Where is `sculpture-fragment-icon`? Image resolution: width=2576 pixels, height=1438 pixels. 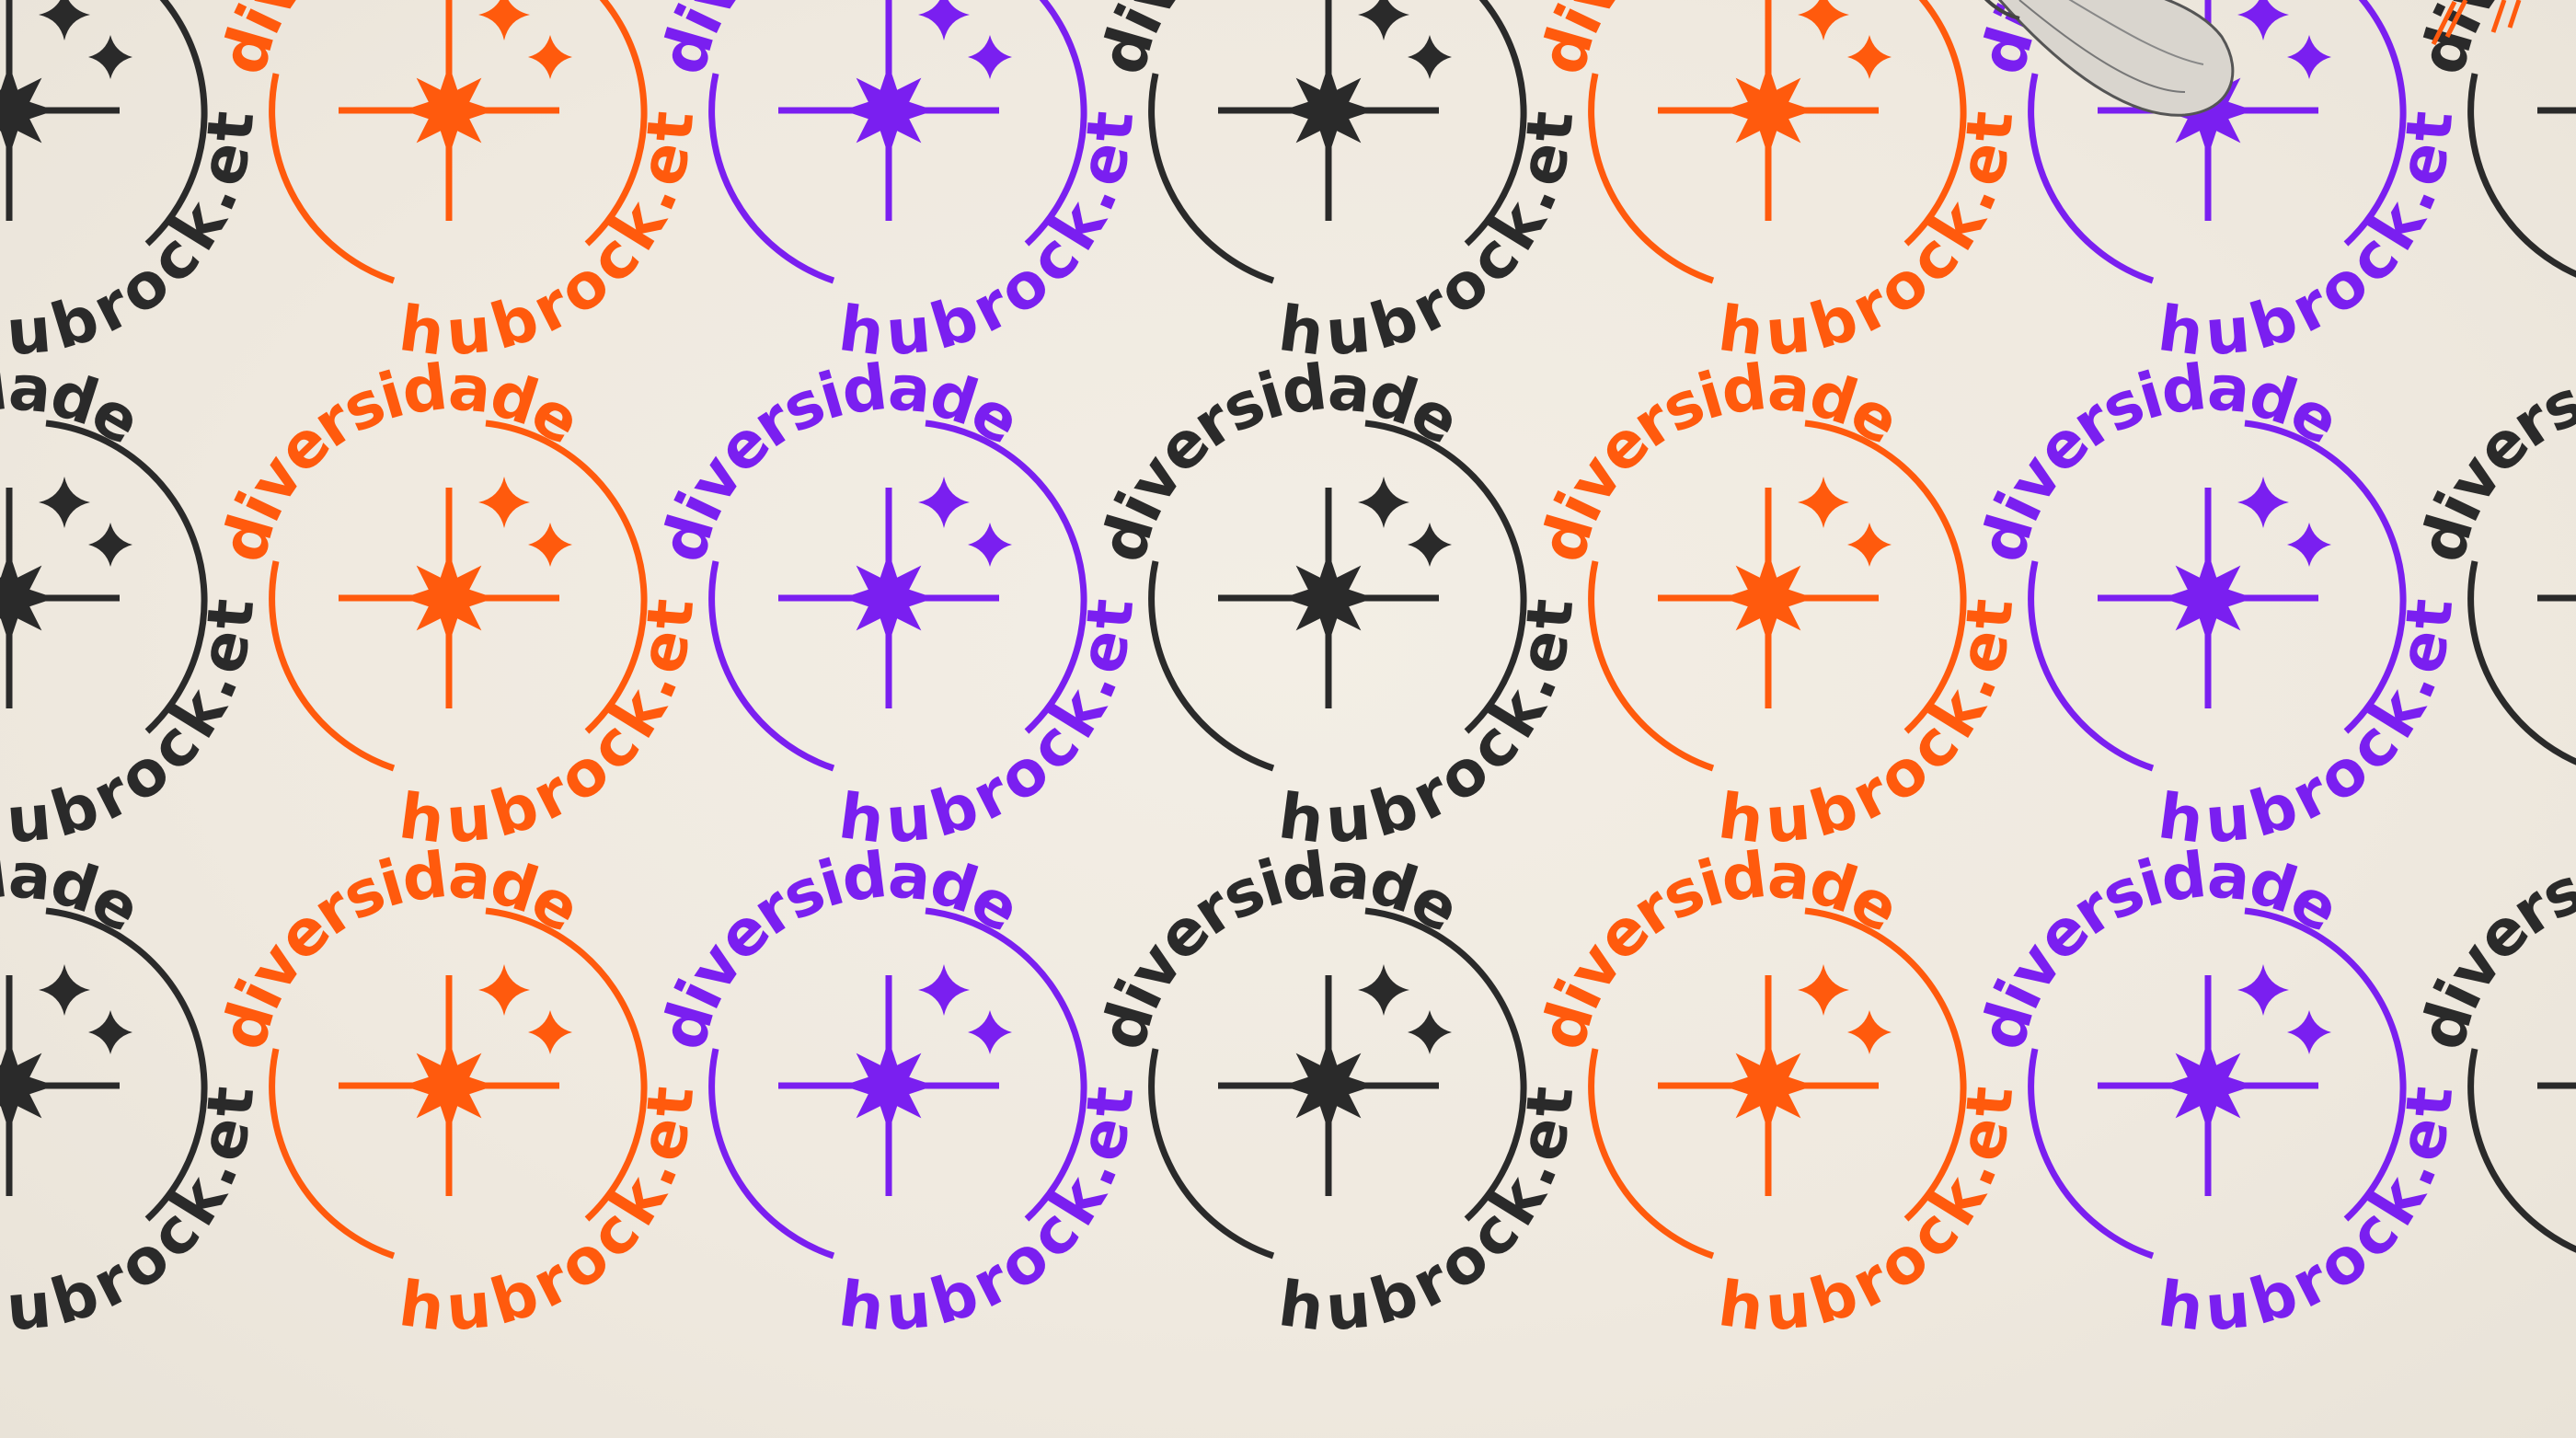 sculpture-fragment-icon is located at coordinates (2109, 58).